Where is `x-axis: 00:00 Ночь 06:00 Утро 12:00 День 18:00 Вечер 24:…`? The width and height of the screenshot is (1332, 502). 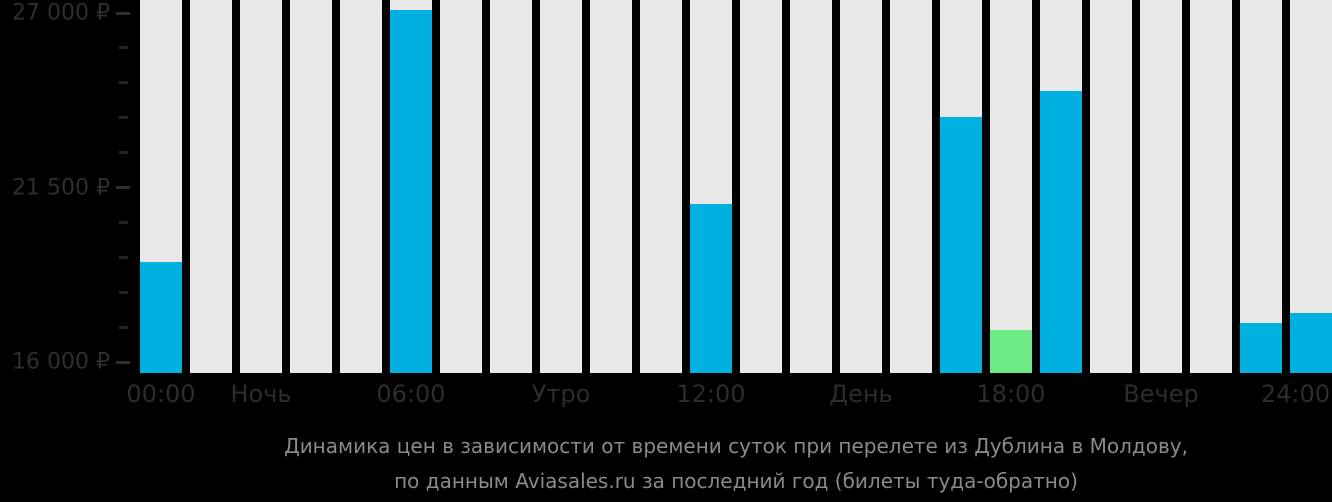
x-axis: 00:00 Ночь 06:00 Утро 12:00 День 18:00 Вечер 24:… is located at coordinates (666, 394).